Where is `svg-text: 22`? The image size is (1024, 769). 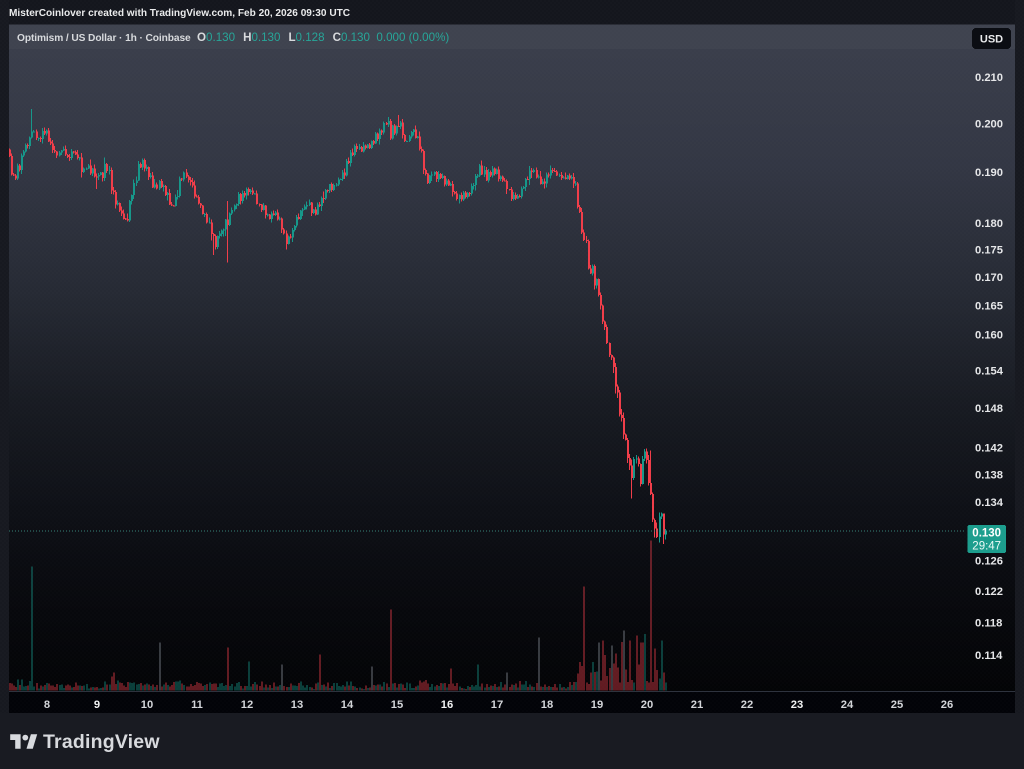 svg-text: 22 is located at coordinates (747, 705).